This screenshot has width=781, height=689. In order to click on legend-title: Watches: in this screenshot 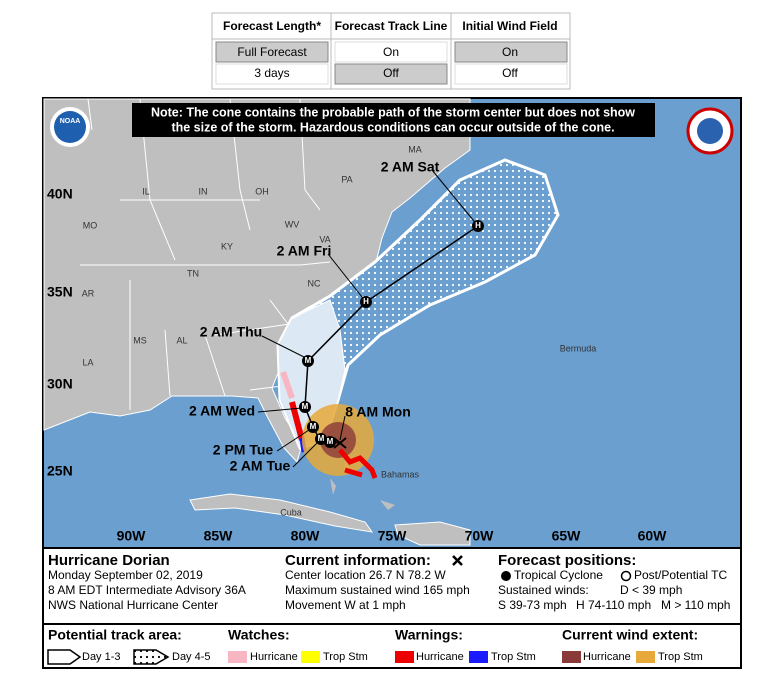, I will do `click(259, 635)`.